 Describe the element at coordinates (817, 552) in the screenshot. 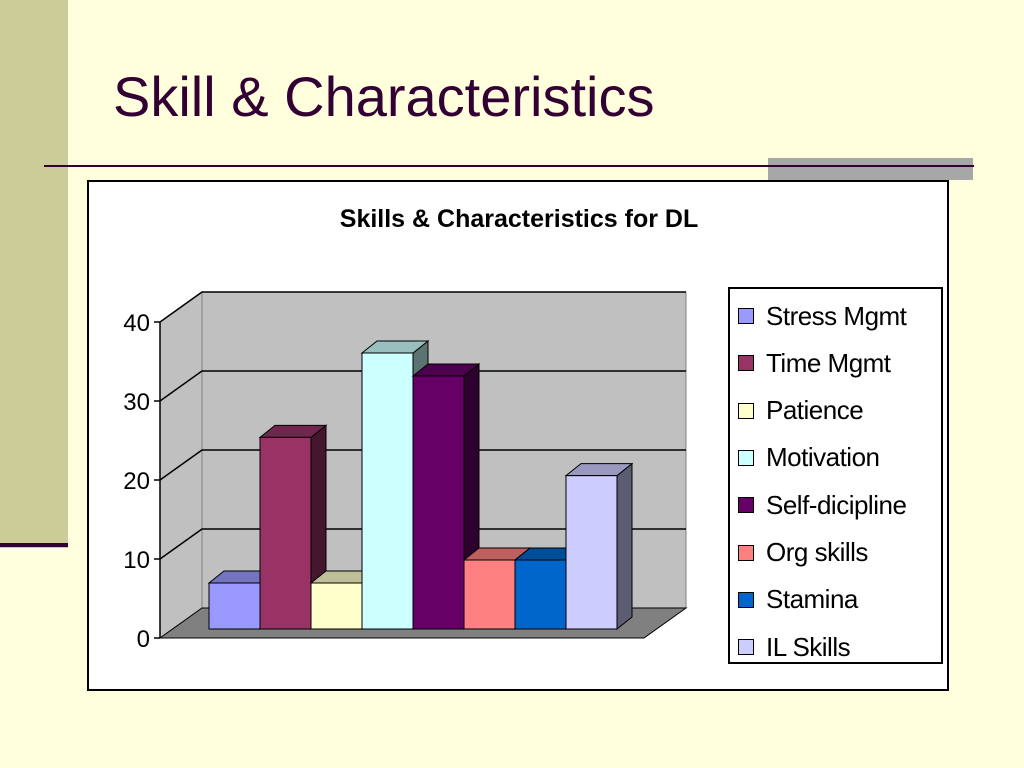

I see `legend-label: Org skills` at that location.